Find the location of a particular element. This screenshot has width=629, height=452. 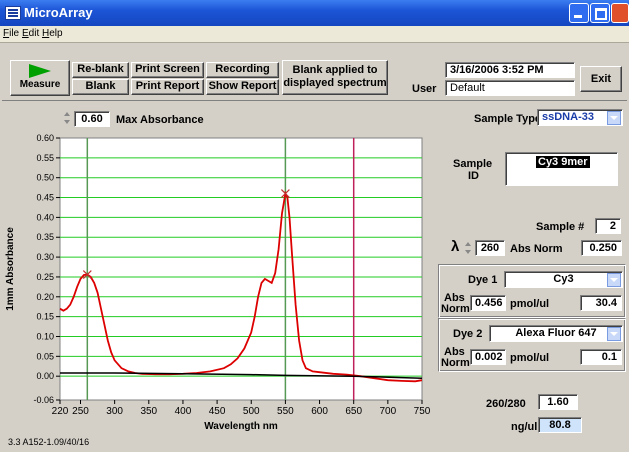

blank-status-panel: Blank applied to displayed spectrum is located at coordinates (335, 77).